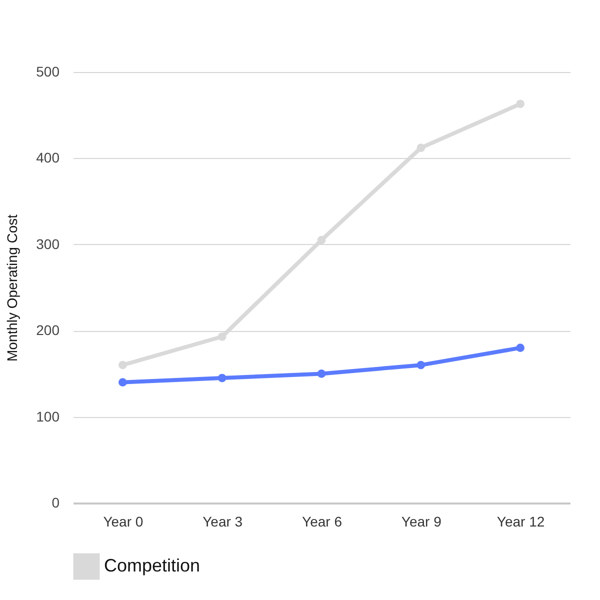  What do you see at coordinates (12, 288) in the screenshot?
I see `y-axis-title: Monthly Operating Cost` at bounding box center [12, 288].